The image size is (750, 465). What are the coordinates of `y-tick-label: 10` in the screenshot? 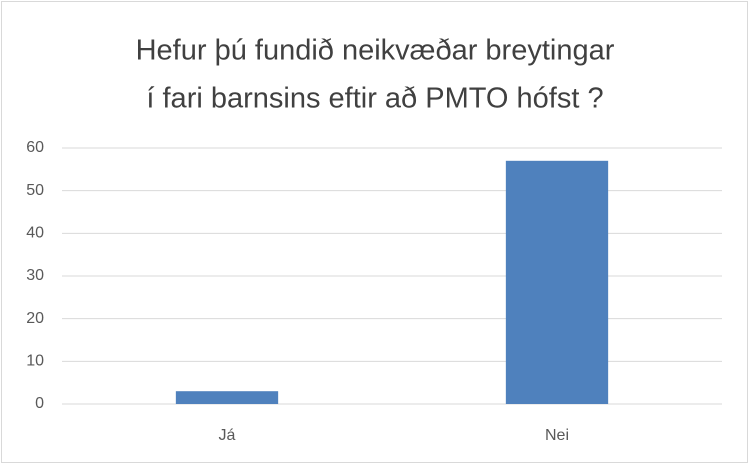 It's located at (35, 361).